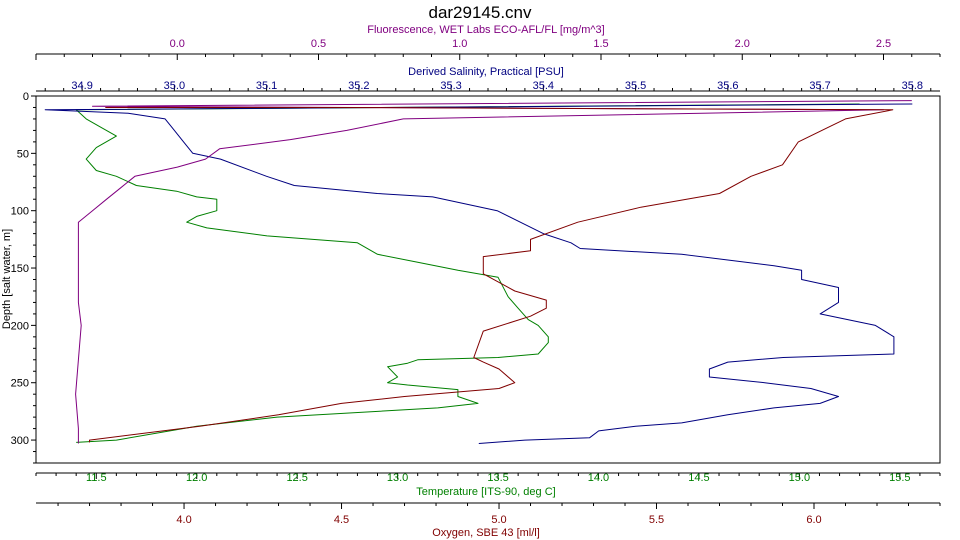 Image resolution: width=960 pixels, height=540 pixels. What do you see at coordinates (358, 86) in the screenshot?
I see `salinity-tick-label: 35.2` at bounding box center [358, 86].